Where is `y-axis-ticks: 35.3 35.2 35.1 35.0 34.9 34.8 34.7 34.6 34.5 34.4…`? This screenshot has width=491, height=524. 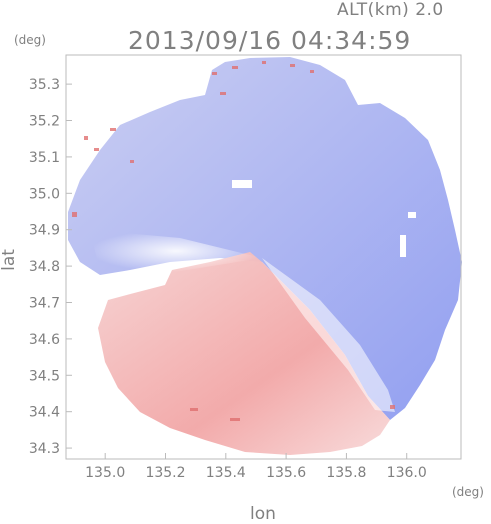
y-axis-ticks: 35.3 35.2 35.1 35.0 34.9 34.8 34.7 34.6 34.5 34.4… is located at coordinates (50, 267).